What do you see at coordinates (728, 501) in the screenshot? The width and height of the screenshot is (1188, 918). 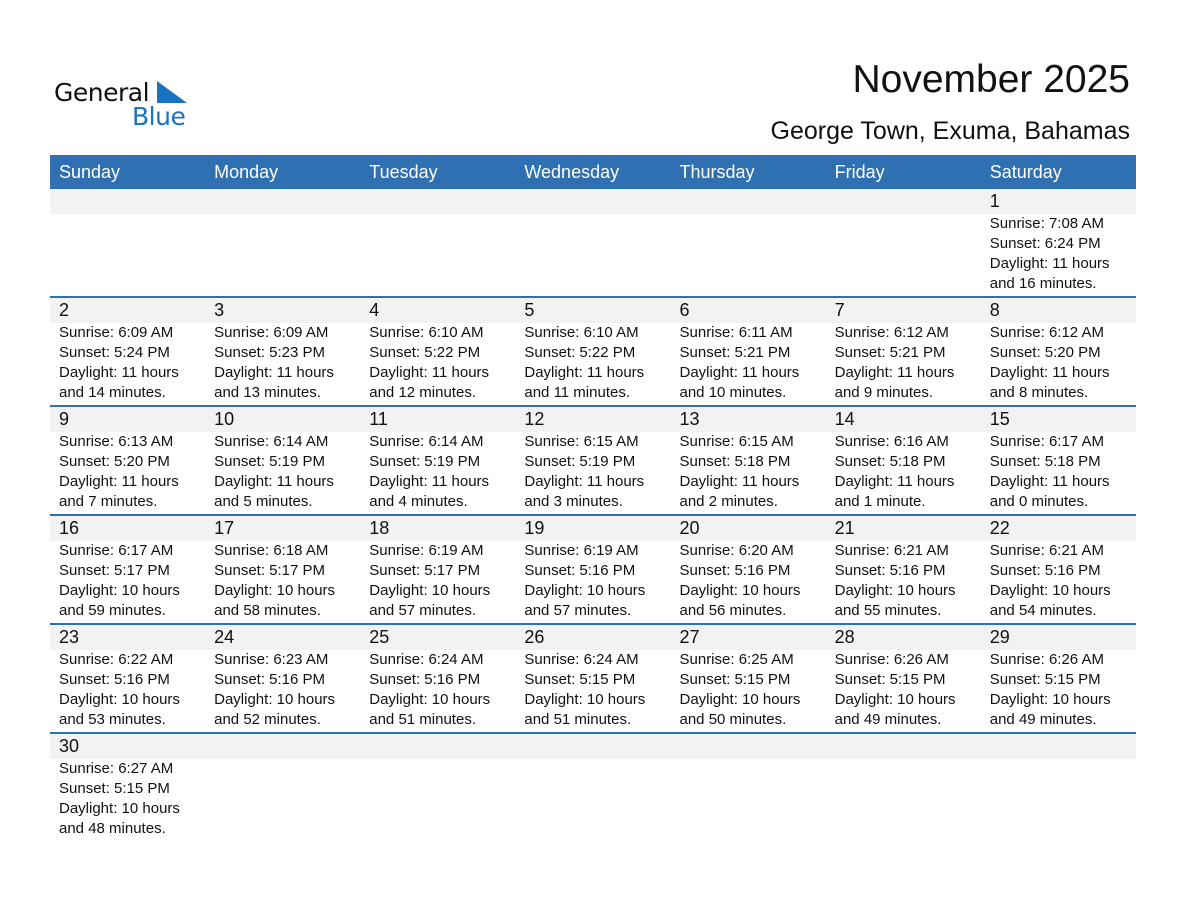 I see `daylight-minutes-text: and 2 minutes.` at bounding box center [728, 501].